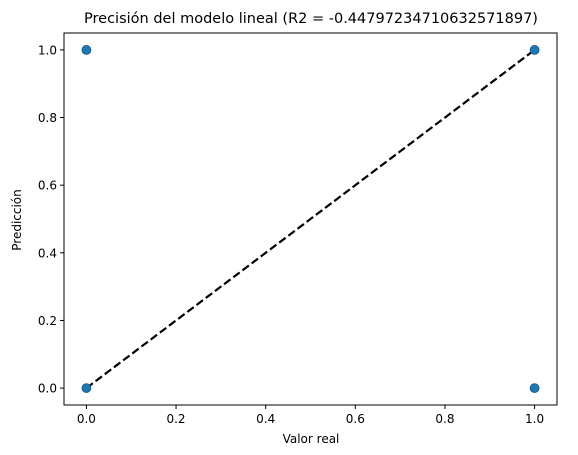 This screenshot has height=455, width=578. What do you see at coordinates (17, 220) in the screenshot?
I see `y-axis-label: Predicción` at bounding box center [17, 220].